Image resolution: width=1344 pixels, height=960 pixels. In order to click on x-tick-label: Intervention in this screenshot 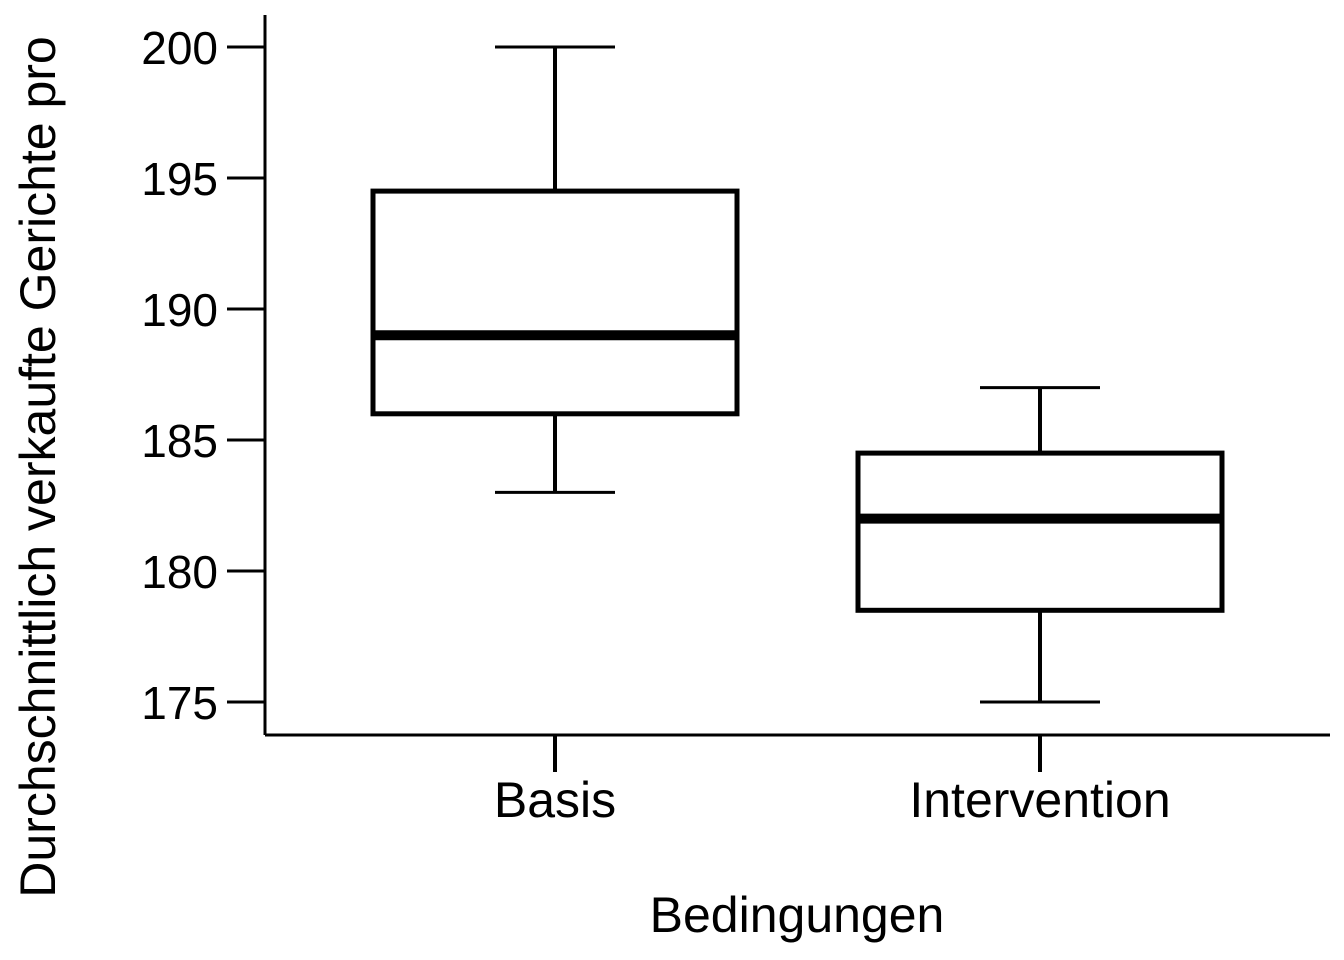, I will do `click(1039, 800)`.